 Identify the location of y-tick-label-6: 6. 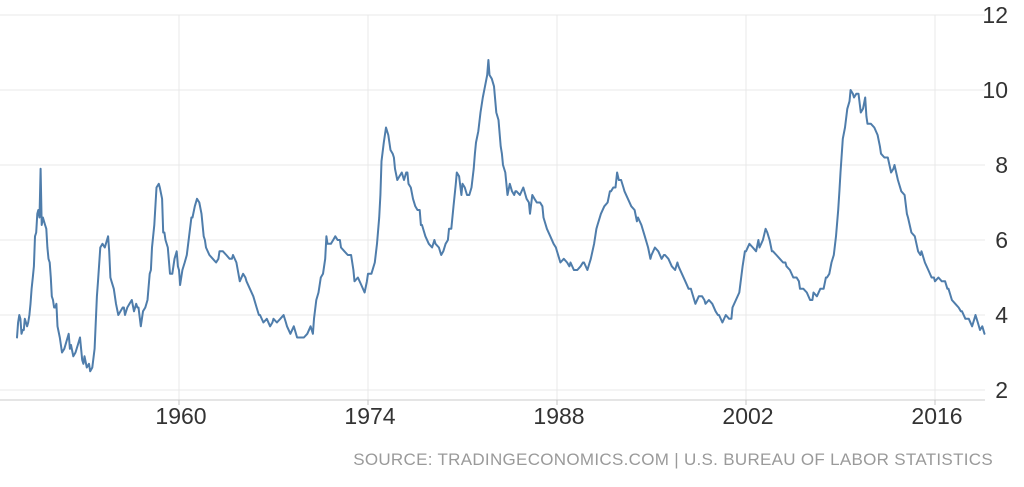
(1001, 240).